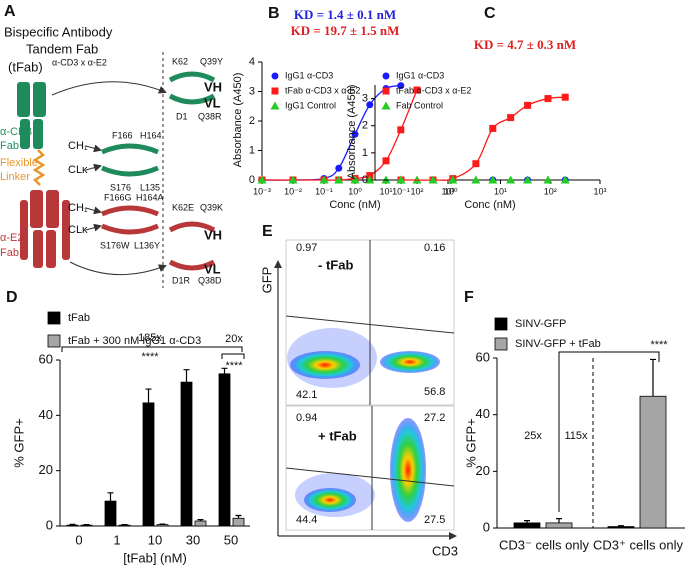 This screenshot has height=568, width=689. Describe the element at coordinates (46, 414) in the screenshot. I see `y-tick-label: 40` at that location.